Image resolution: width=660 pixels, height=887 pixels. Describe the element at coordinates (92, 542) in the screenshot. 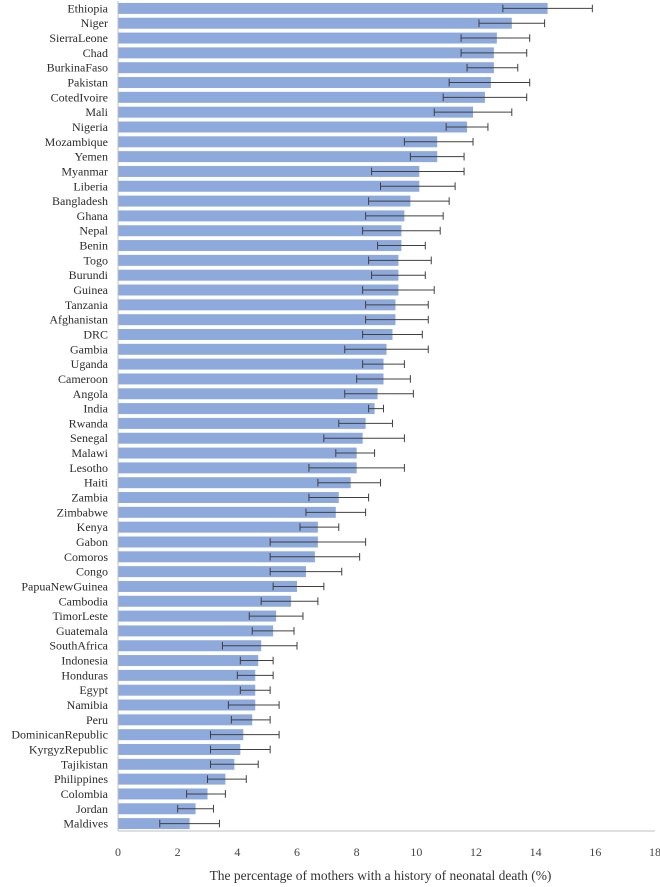

I see `category-label: Gabon` at that location.